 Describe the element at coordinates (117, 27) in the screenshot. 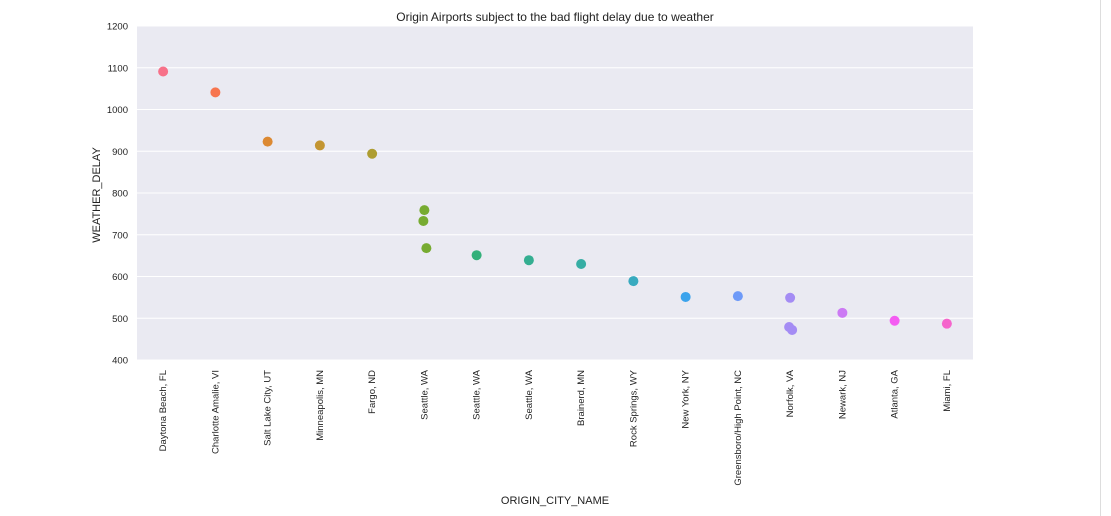

I see `y-tick-label: 1200` at that location.